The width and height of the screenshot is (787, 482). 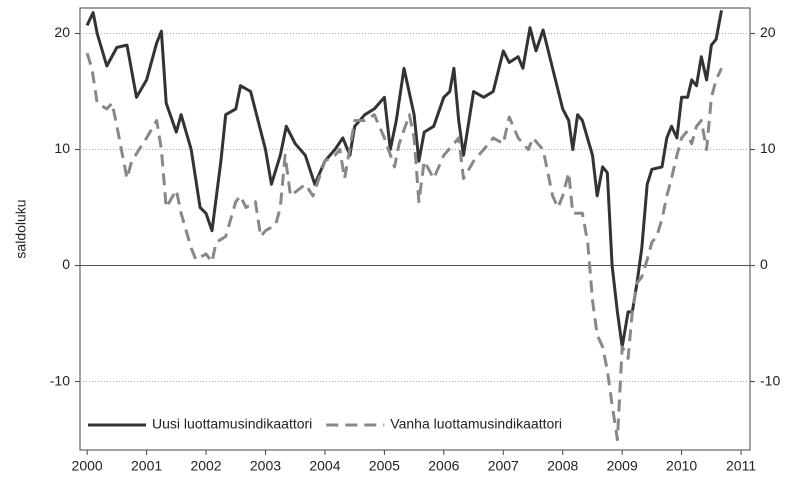 I want to click on x-tick-label: 2001, so click(x=146, y=466).